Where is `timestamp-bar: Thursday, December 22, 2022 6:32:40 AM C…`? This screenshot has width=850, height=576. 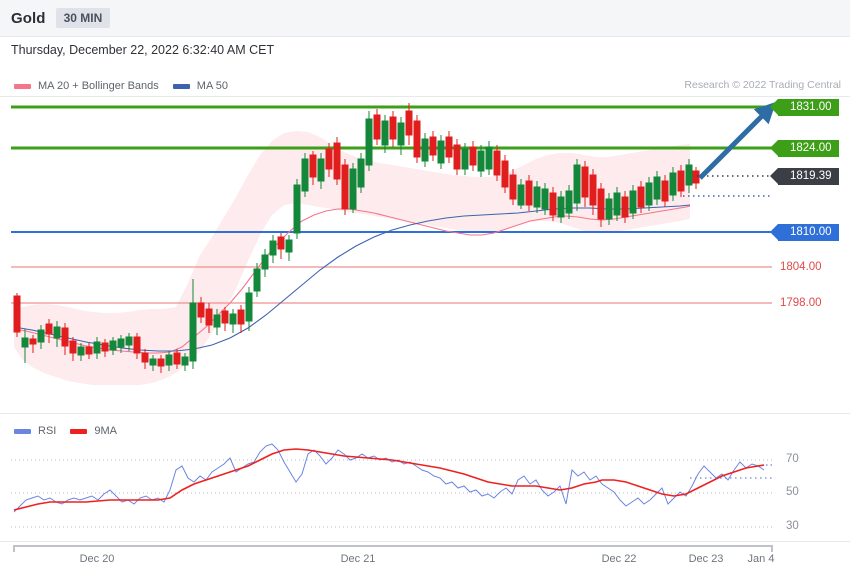 timestamp-bar: Thursday, December 22, 2022 6:32:40 AM C… is located at coordinates (425, 50).